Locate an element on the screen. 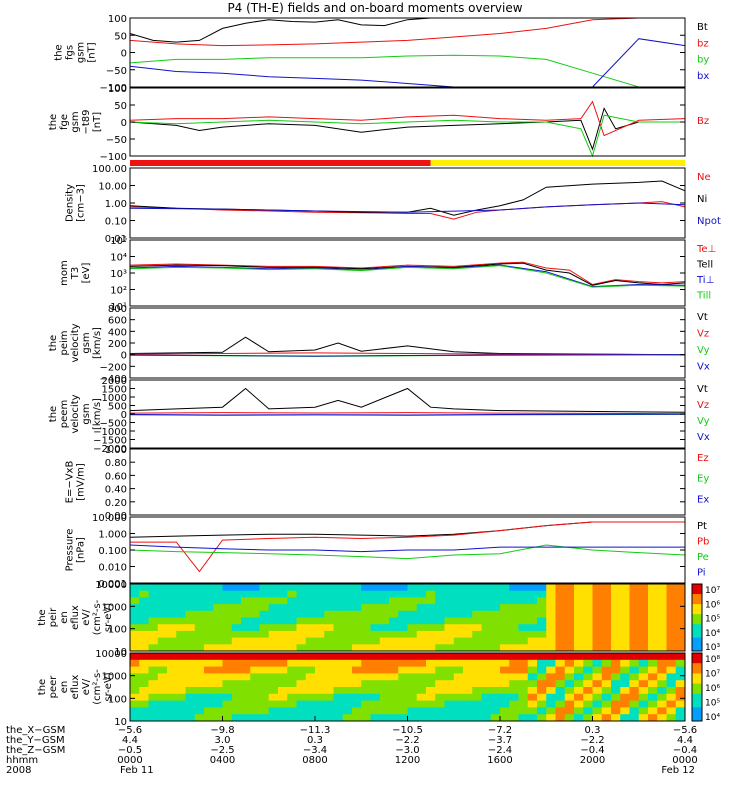  peem-velocity-ytick-label: −500 is located at coordinates (113, 424).